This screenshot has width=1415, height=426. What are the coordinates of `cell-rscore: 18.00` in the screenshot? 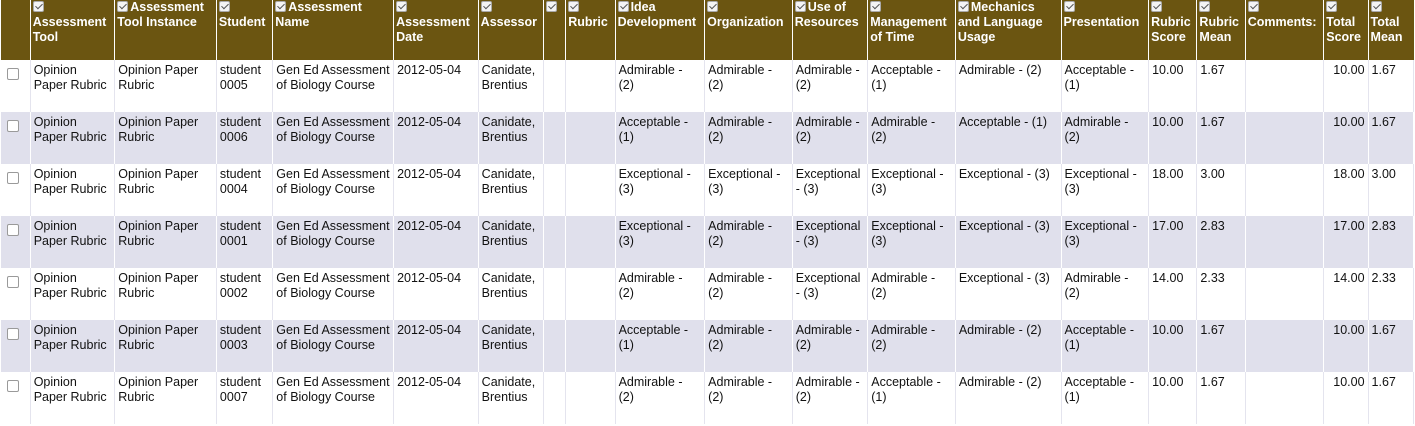 It's located at (1173, 190).